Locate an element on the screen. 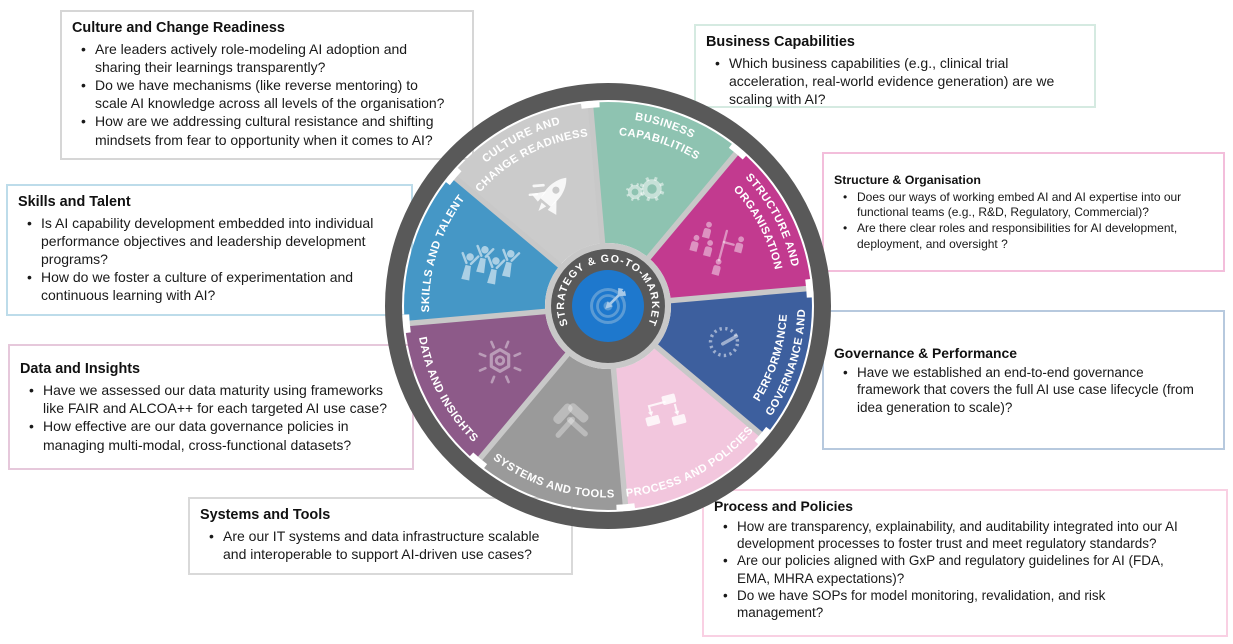 Image resolution: width=1233 pixels, height=644 pixels. note-box-title: Governance & Performance is located at coordinates (925, 352).